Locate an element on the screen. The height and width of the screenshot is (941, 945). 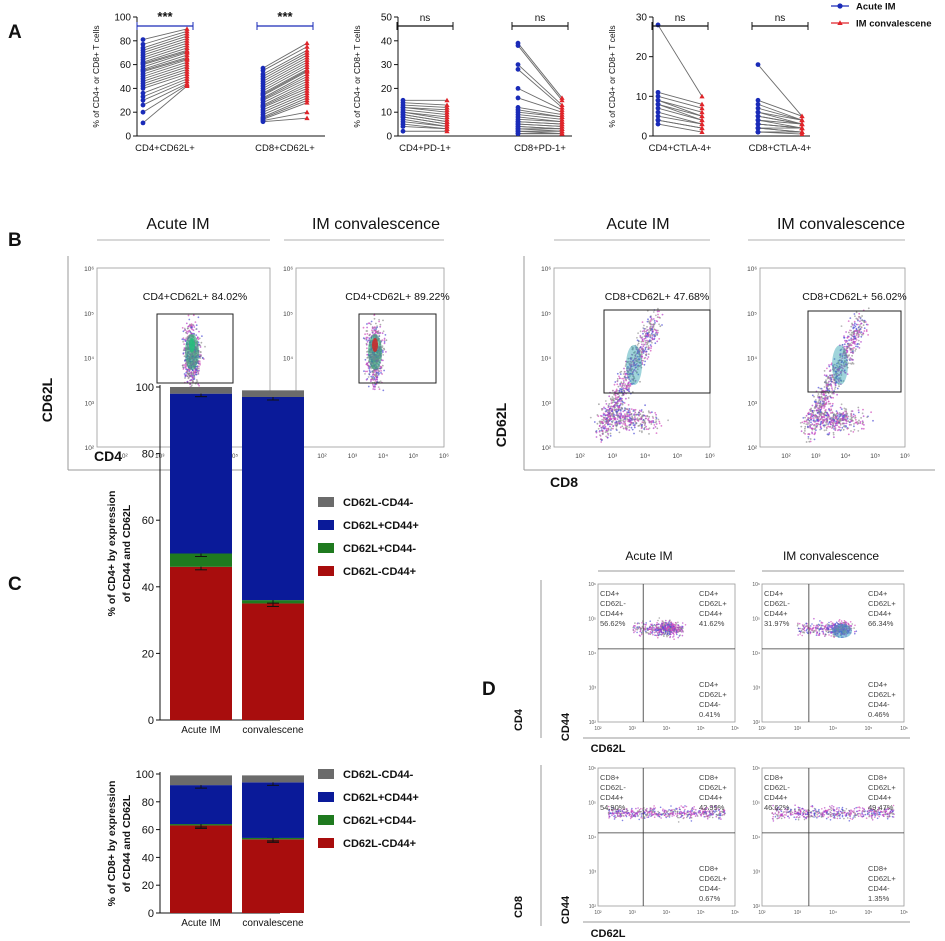
x-tick-label: 10⁵ is located at coordinates (875, 456).